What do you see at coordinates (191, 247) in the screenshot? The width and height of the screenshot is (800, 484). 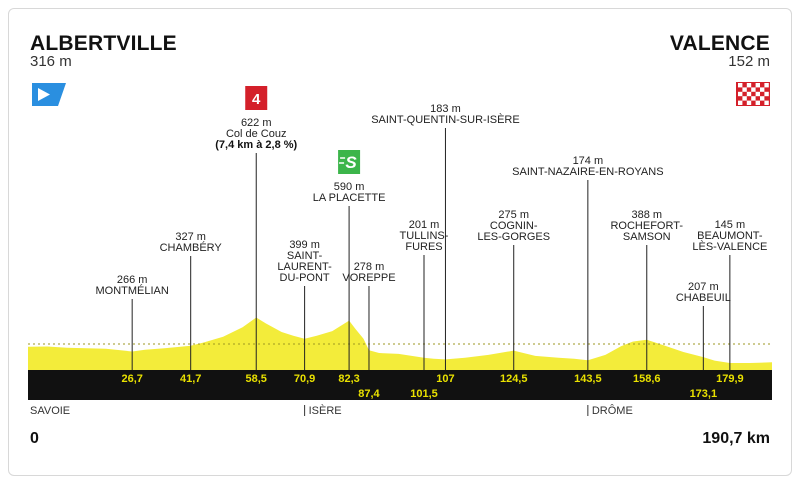 I see `waypoint-name: CHAMBÉRY` at bounding box center [191, 247].